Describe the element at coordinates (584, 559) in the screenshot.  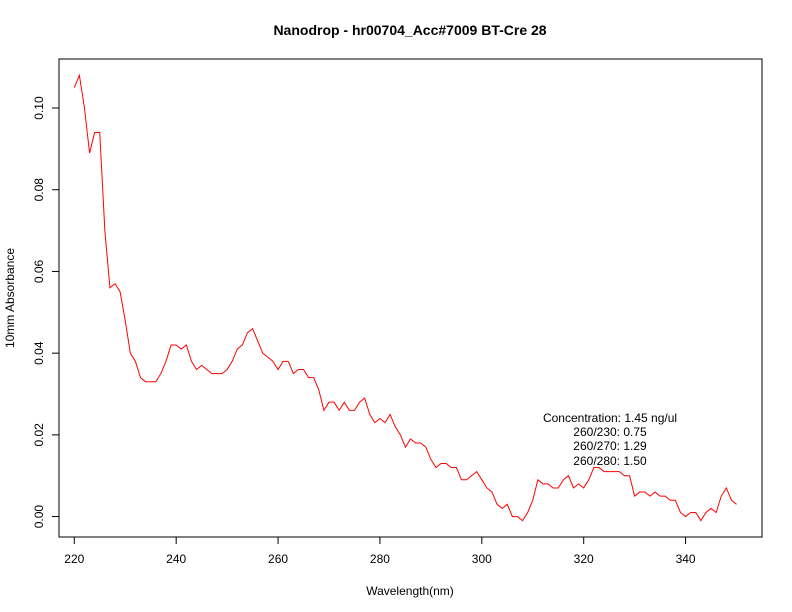
I see `x-tick-label: 320` at that location.